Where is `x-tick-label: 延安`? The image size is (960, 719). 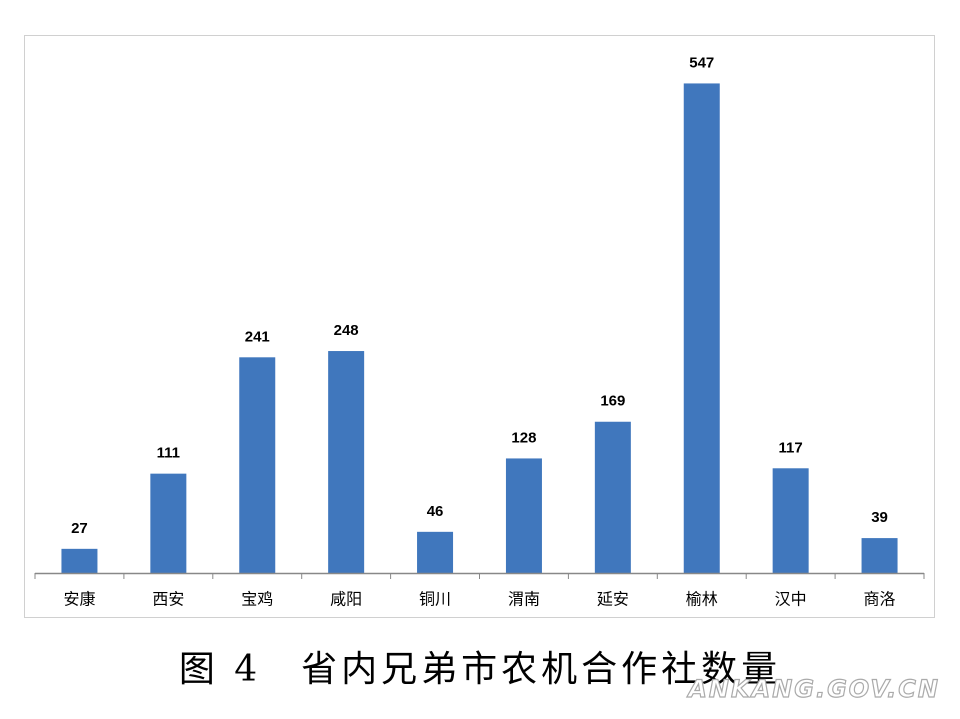
x-tick-label: 延安 is located at coordinates (613, 599).